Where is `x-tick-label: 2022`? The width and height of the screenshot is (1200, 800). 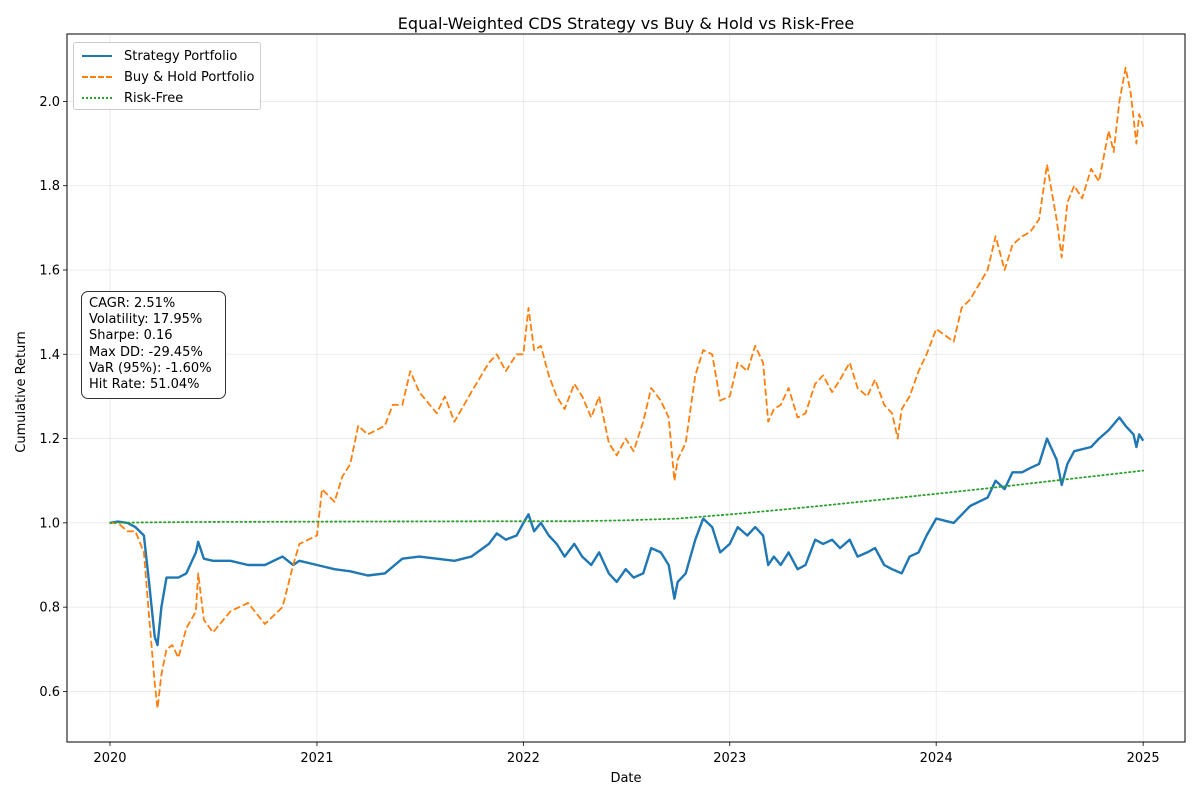
x-tick-label: 2022 is located at coordinates (523, 758).